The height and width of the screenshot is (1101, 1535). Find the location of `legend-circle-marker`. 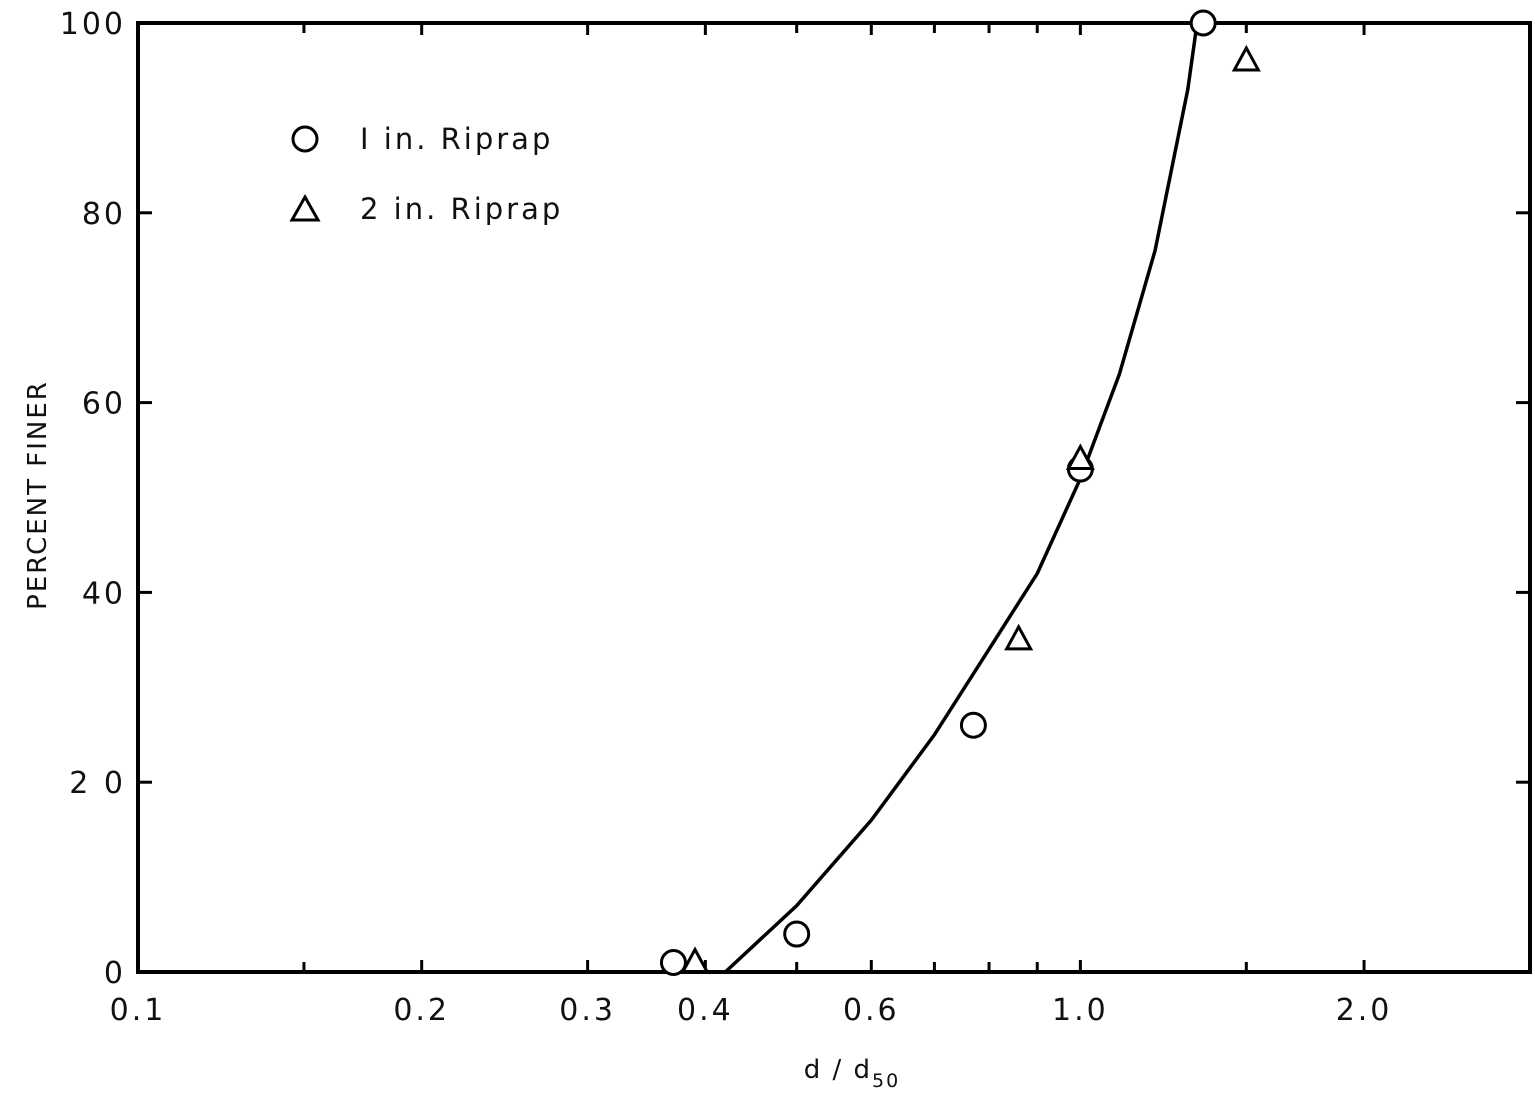

legend-circle-marker is located at coordinates (305, 139).